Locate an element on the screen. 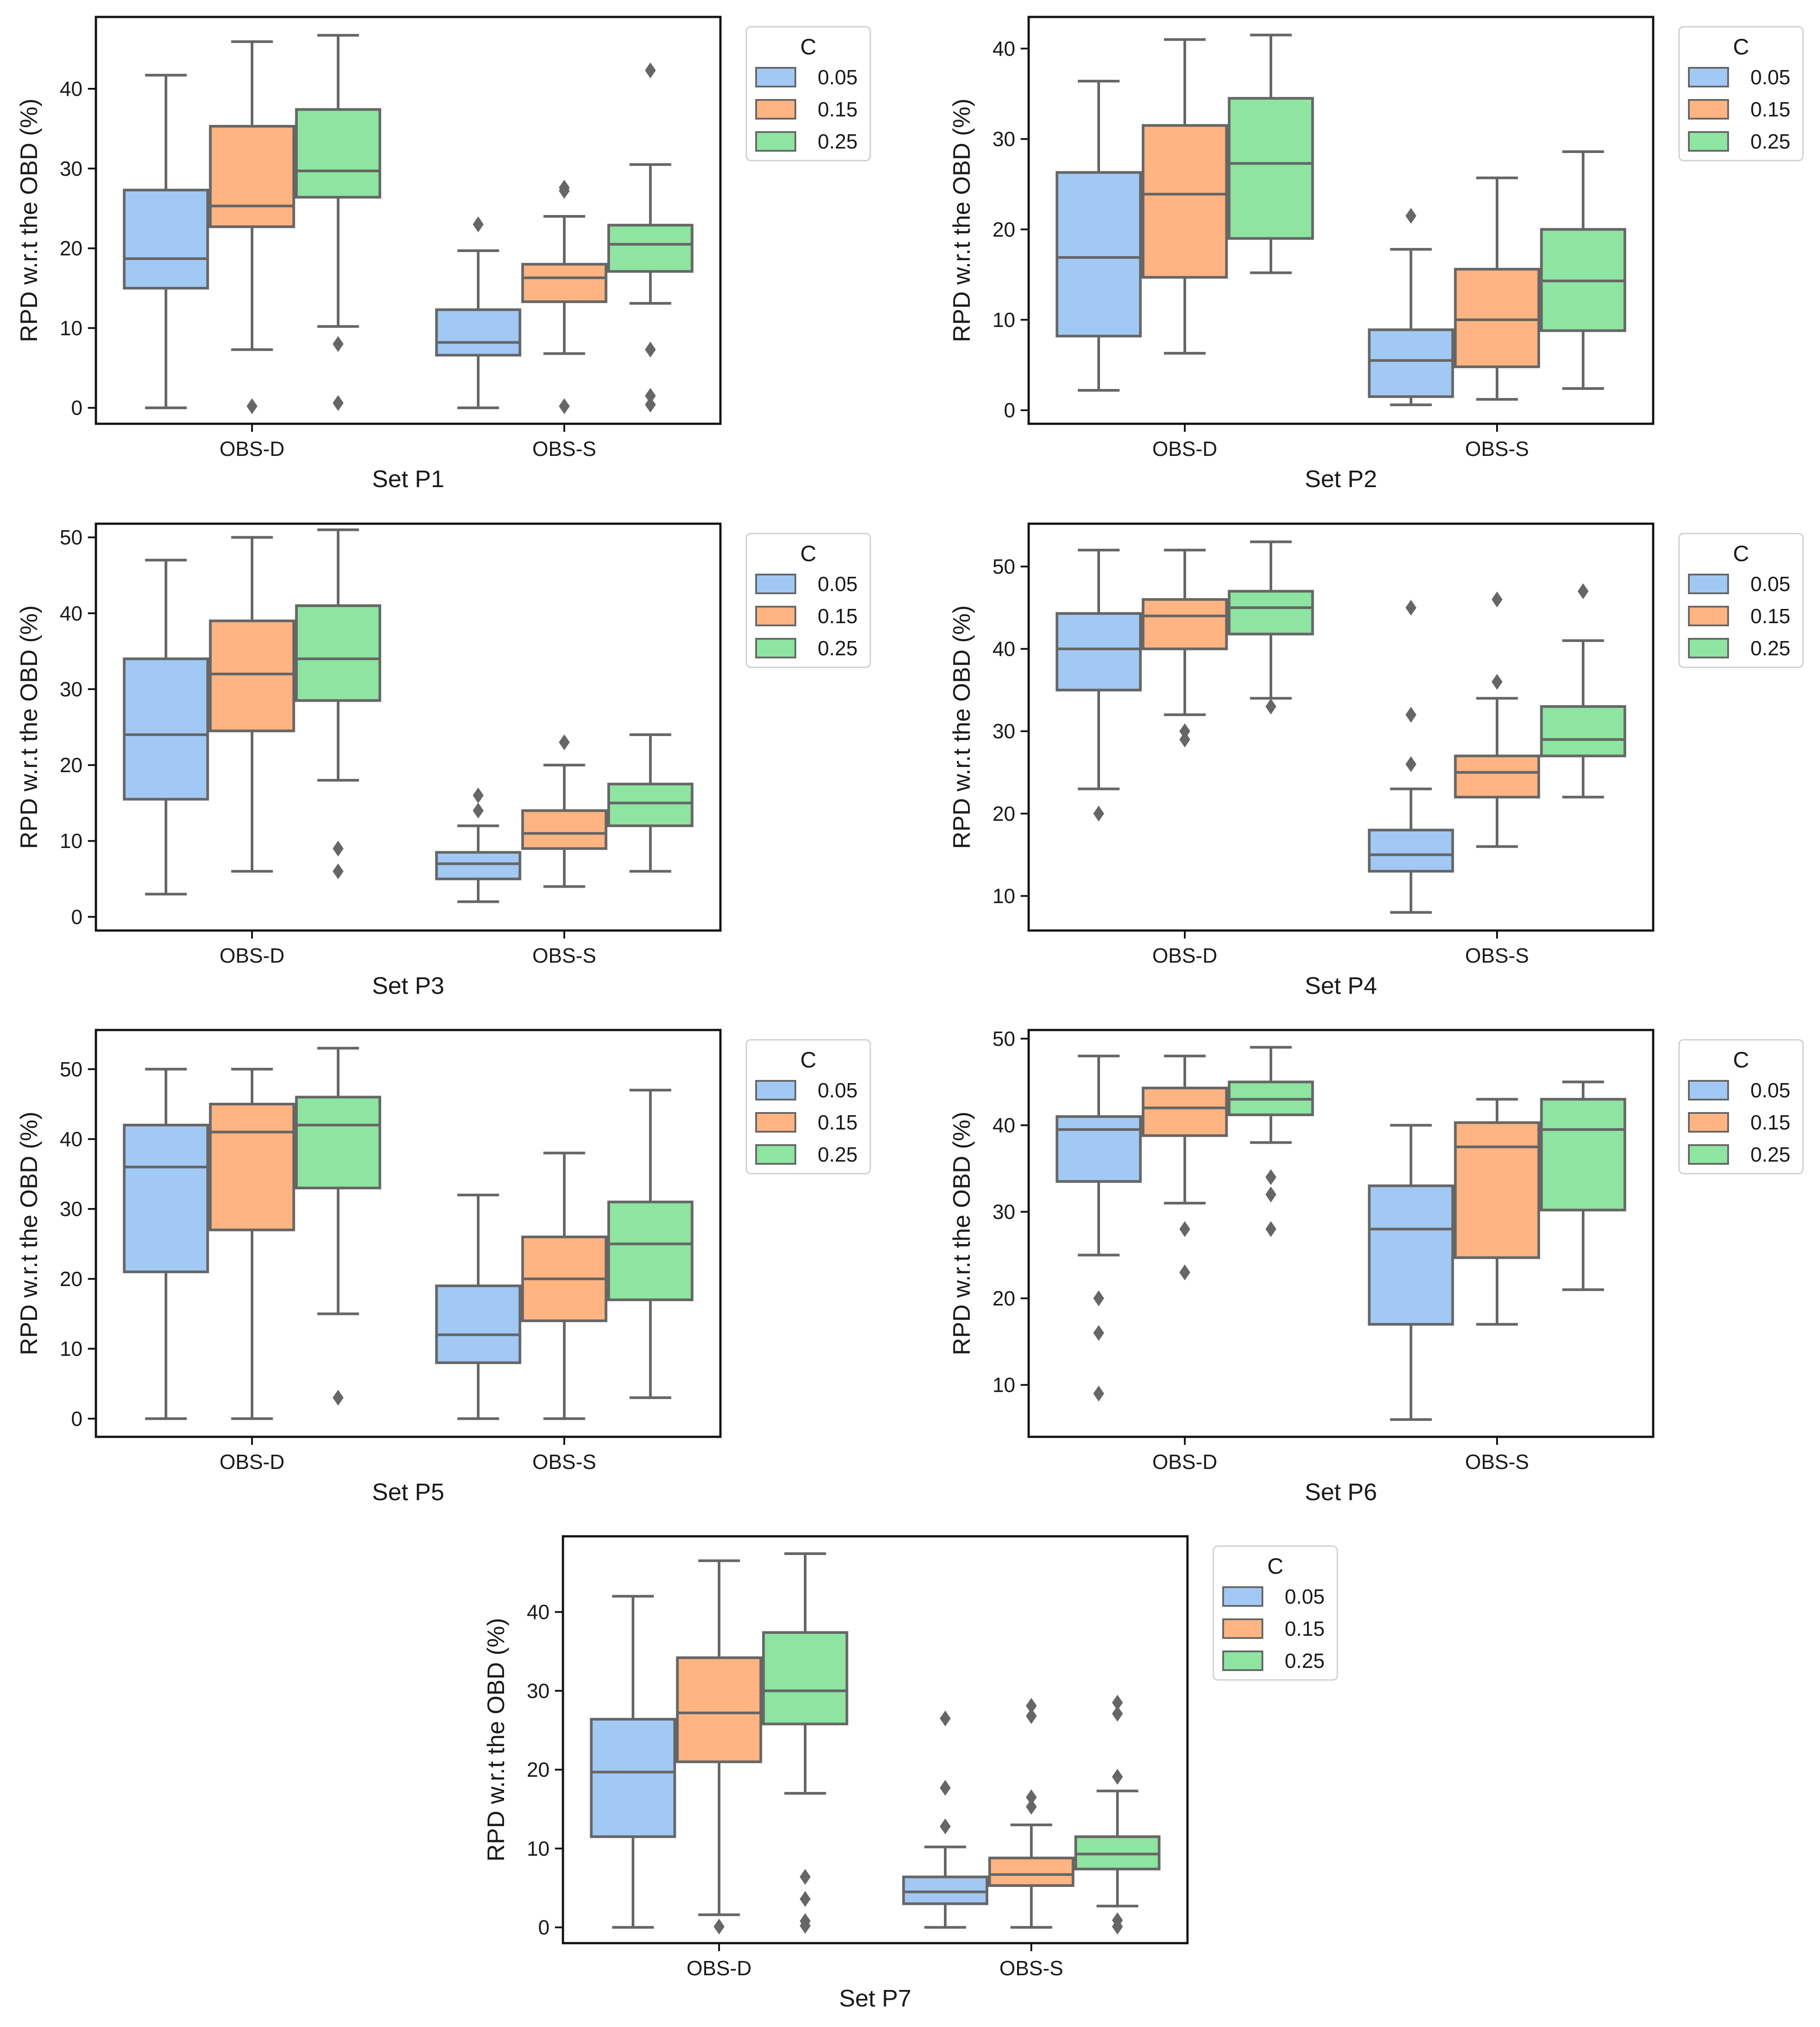 Image resolution: width=1820 pixels, height=2027 pixels. x-tick-label: OBS-S is located at coordinates (1497, 955).